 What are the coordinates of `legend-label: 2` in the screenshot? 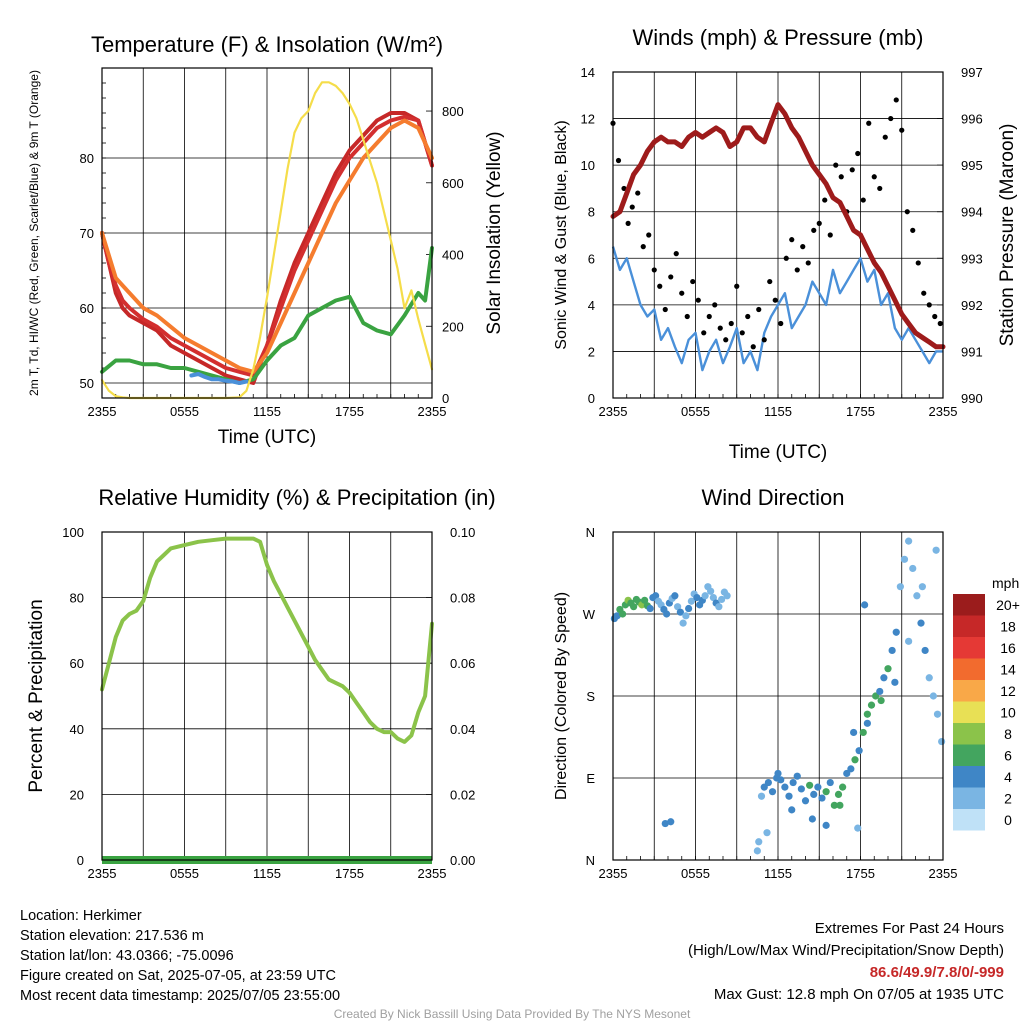 It's located at (1008, 799).